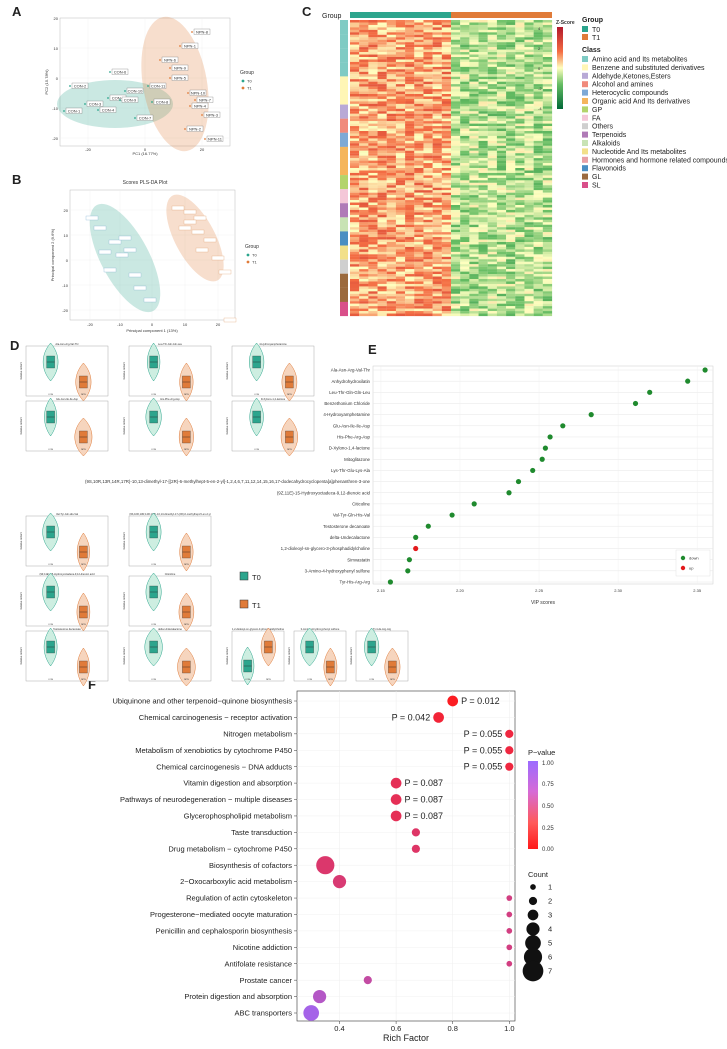 The height and width of the screenshot is (1049, 727). I want to click on vip-point, so click(452, 515).